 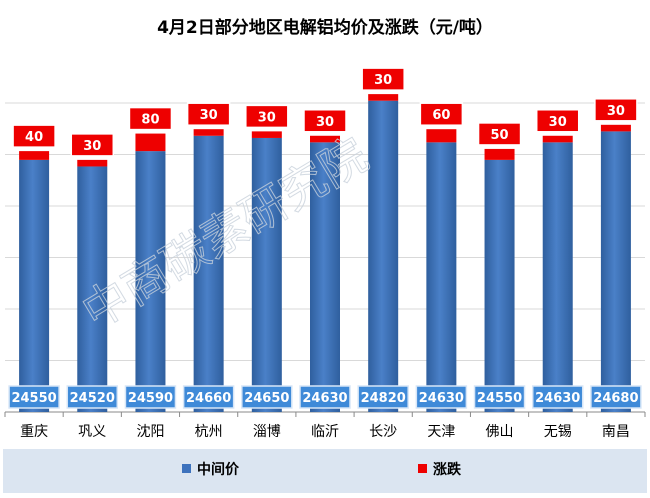 I want to click on legend-label-change: 涨跌, so click(x=447, y=470).